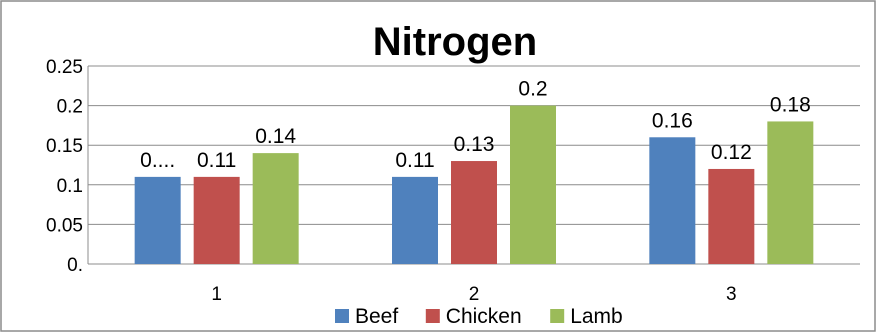  What do you see at coordinates (376, 316) in the screenshot?
I see `legend-label-beef: Beef` at bounding box center [376, 316].